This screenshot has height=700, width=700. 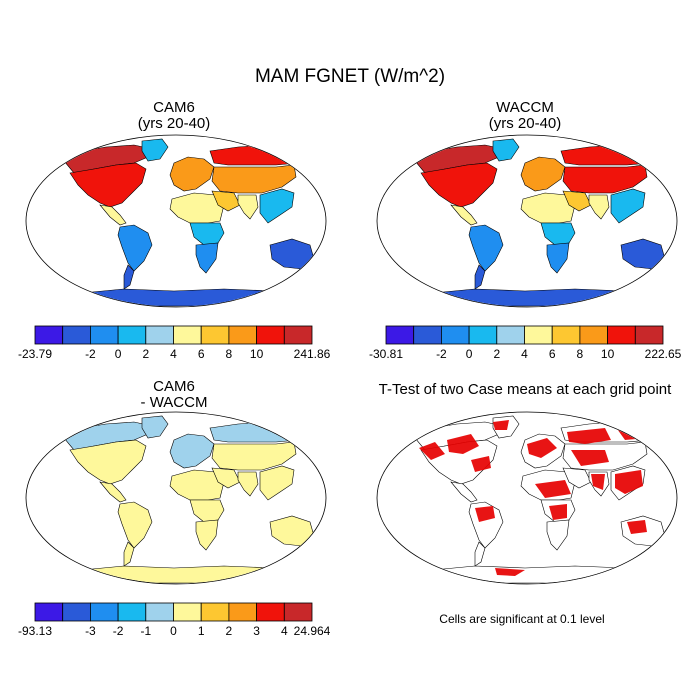 What do you see at coordinates (350, 76) in the screenshot?
I see `figure-title: MAM FGNET (W/m^2)` at bounding box center [350, 76].